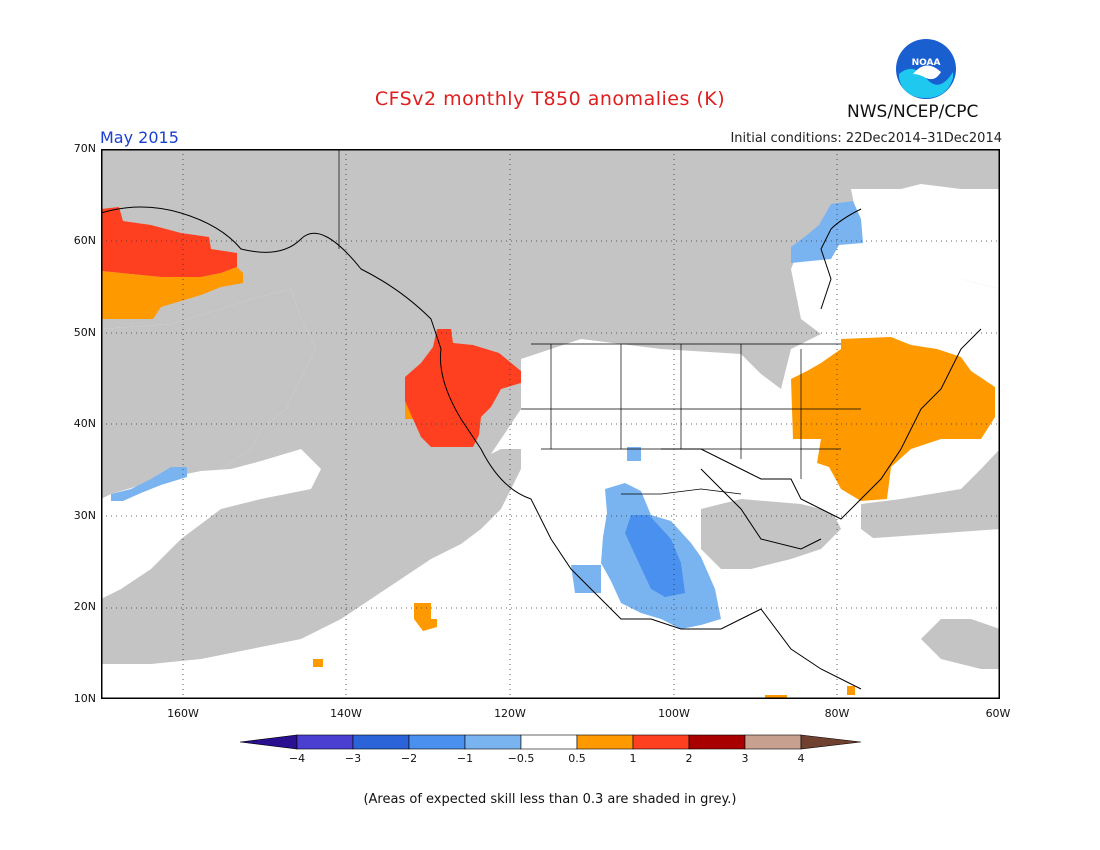  I want to click on lat-label-60n: 60N, so click(84, 240).